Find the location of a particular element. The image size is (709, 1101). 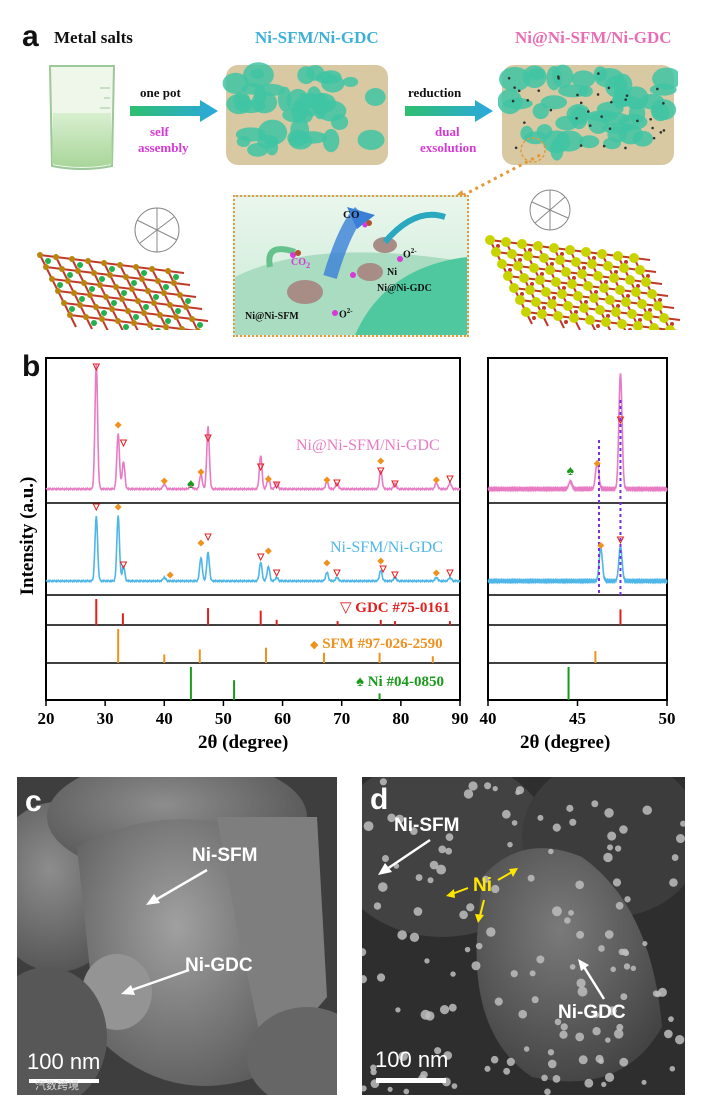

series-label-ni-at: Ni@Ni-SFM/Ni-GDC is located at coordinates (368, 445).